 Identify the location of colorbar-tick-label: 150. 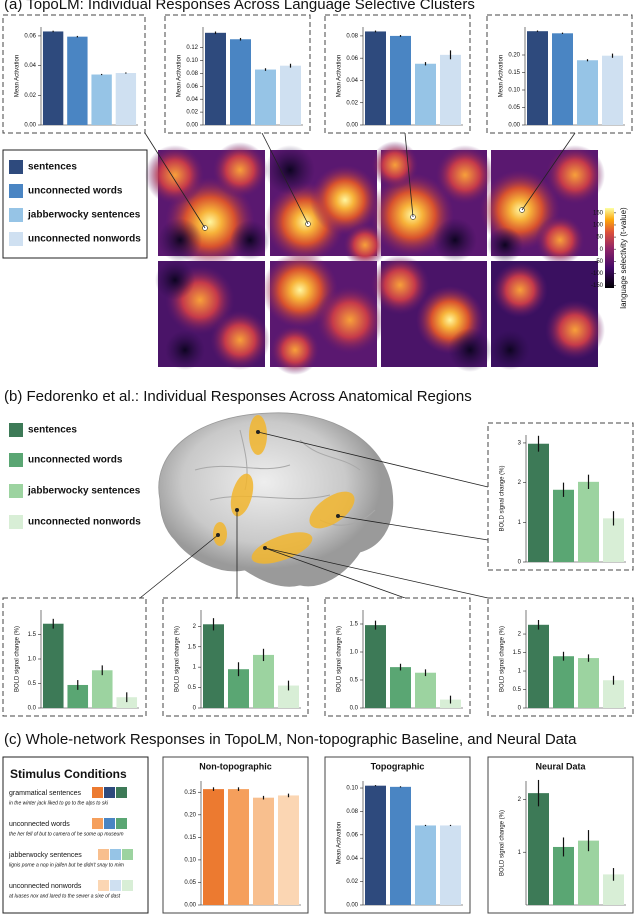
(598, 213).